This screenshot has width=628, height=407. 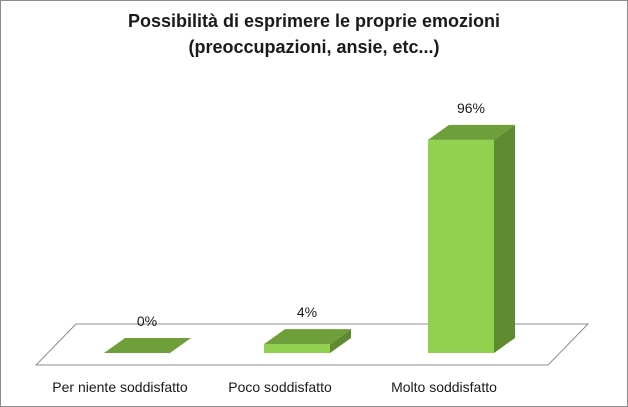 What do you see at coordinates (147, 321) in the screenshot?
I see `data-label-1: 0%` at bounding box center [147, 321].